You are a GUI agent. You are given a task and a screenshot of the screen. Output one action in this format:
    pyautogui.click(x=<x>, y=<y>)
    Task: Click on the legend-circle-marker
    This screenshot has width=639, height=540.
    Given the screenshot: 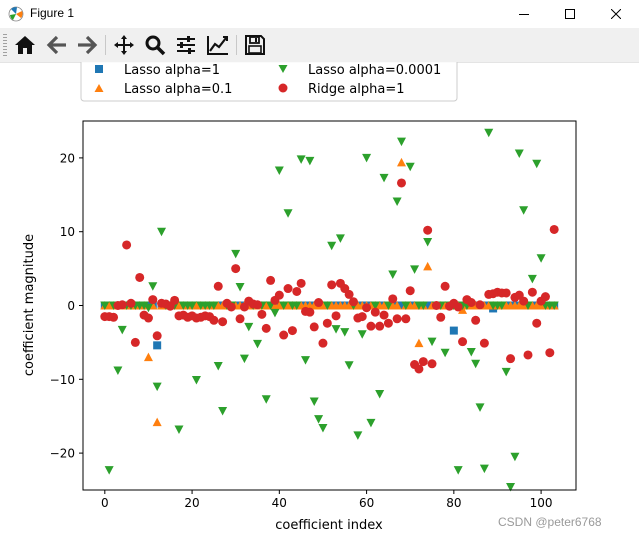 What is the action you would take?
    pyautogui.click(x=283, y=88)
    